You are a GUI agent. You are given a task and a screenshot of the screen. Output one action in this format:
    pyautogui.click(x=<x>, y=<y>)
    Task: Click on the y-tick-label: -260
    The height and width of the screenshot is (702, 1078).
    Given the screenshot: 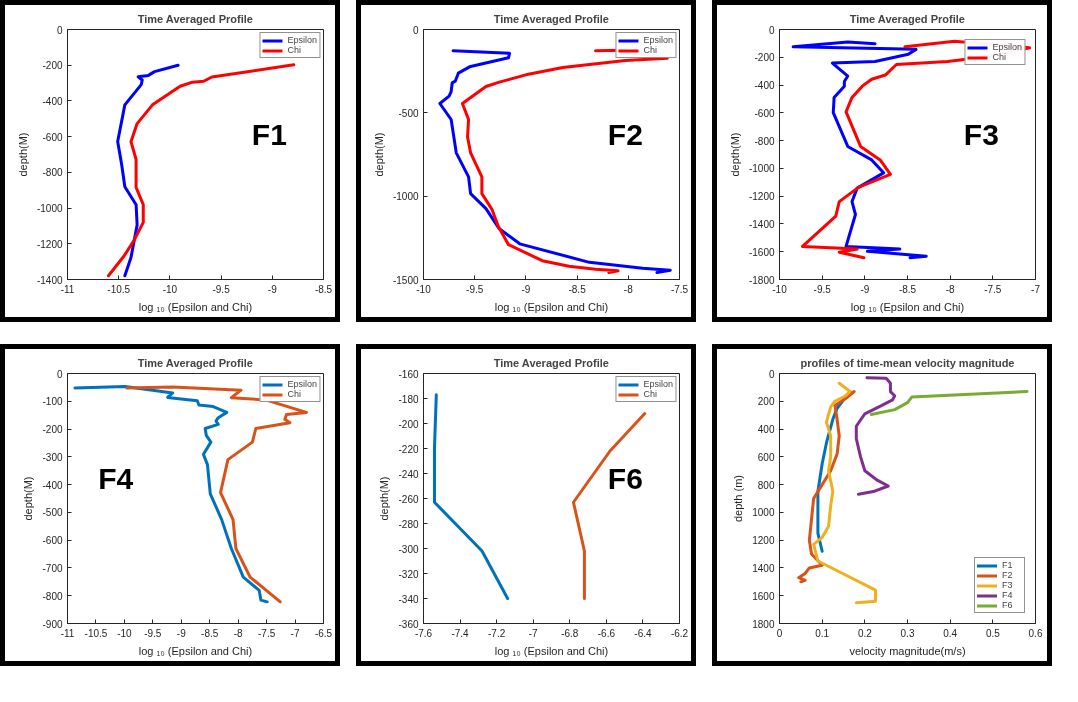 What is the action you would take?
    pyautogui.click(x=408, y=499)
    